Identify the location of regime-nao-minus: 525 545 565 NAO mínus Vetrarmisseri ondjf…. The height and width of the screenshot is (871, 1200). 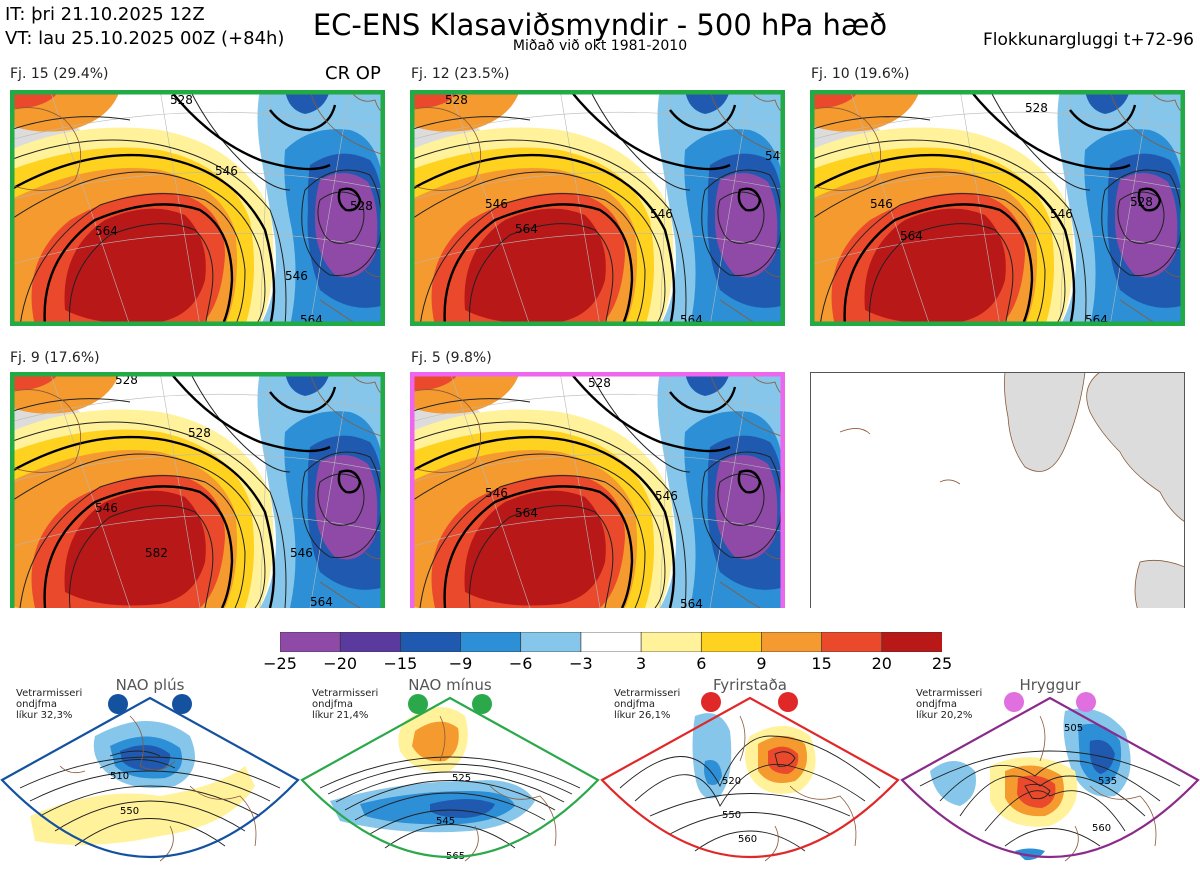
(450, 773).